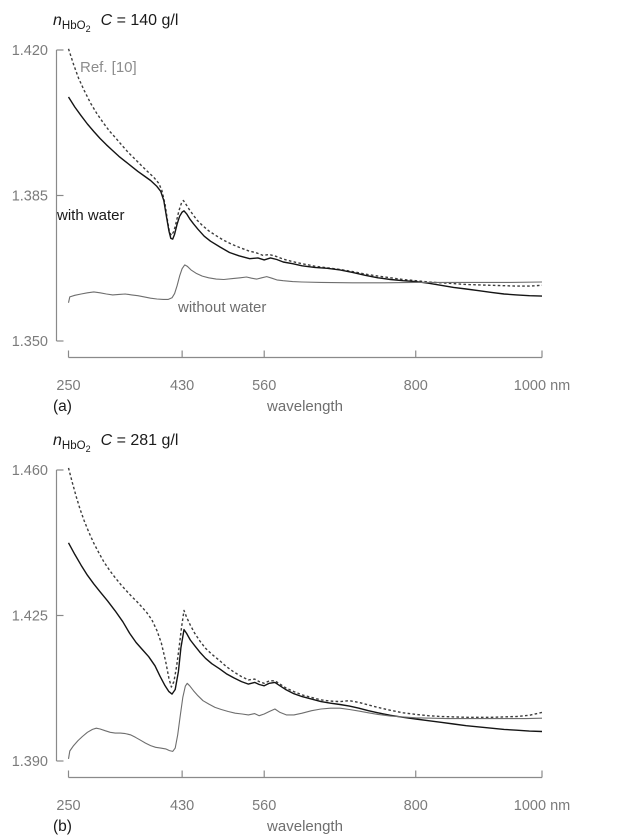 The width and height of the screenshot is (630, 840). I want to click on y-tick-label: 1.420, so click(30, 51).